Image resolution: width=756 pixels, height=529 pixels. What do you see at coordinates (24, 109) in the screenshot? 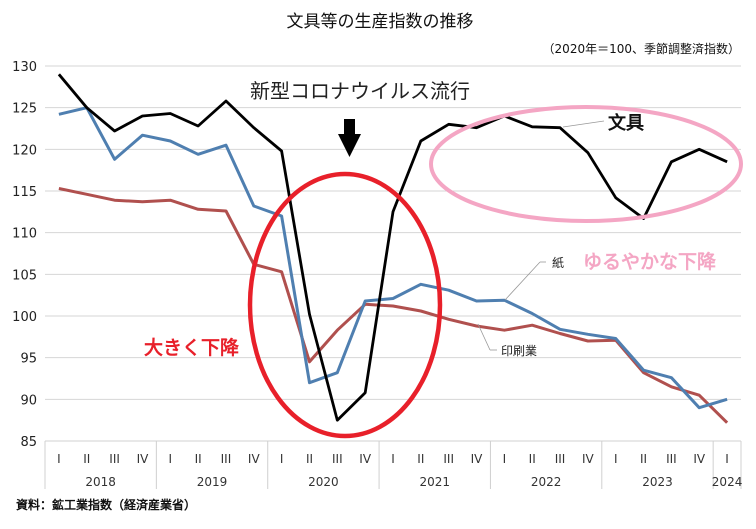
I see `y-tick-label: 125` at bounding box center [24, 109].